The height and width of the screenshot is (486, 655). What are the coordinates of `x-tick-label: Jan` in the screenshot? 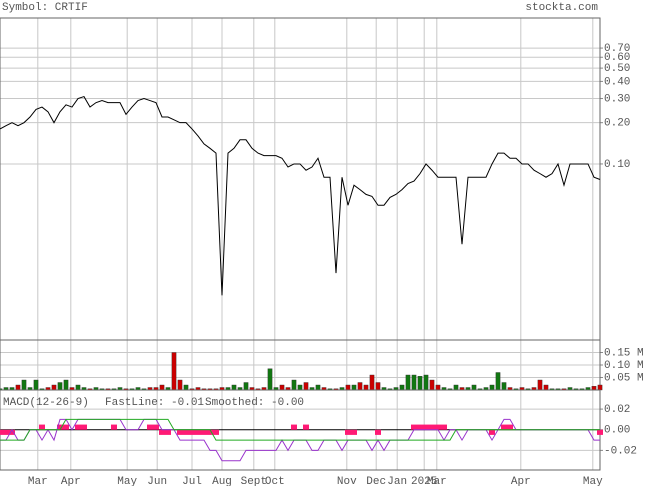 It's located at (397, 481).